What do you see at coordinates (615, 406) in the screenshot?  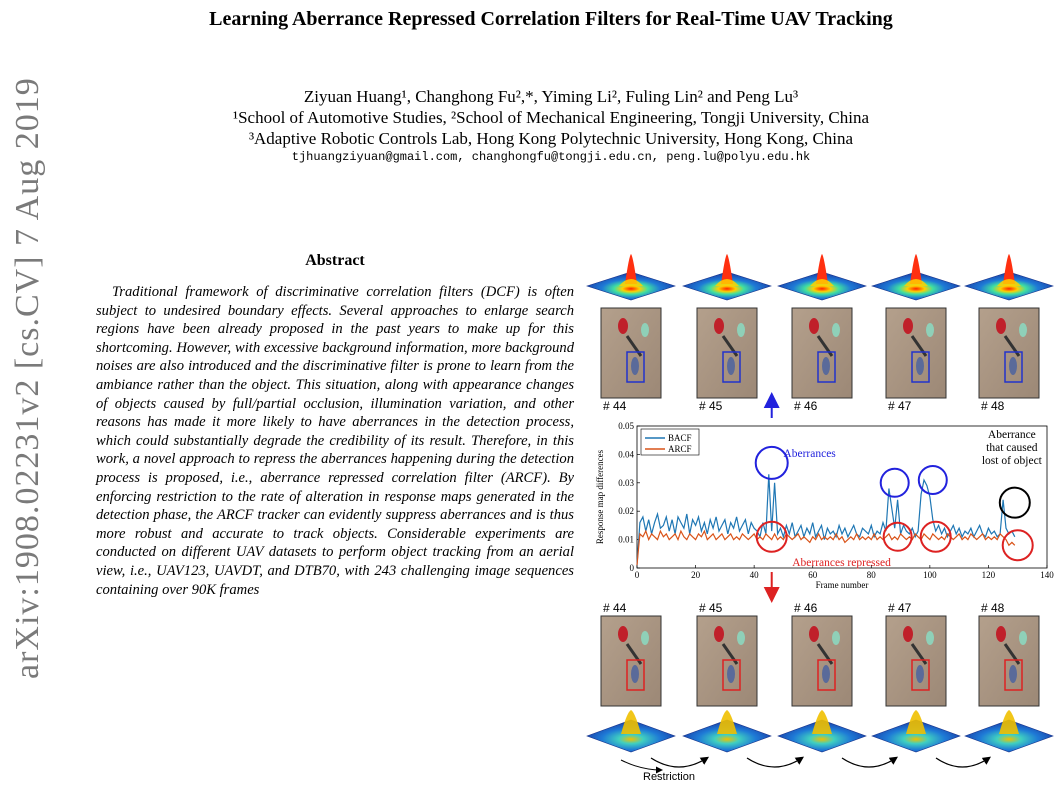 I see `frame-label: # 44` at bounding box center [615, 406].